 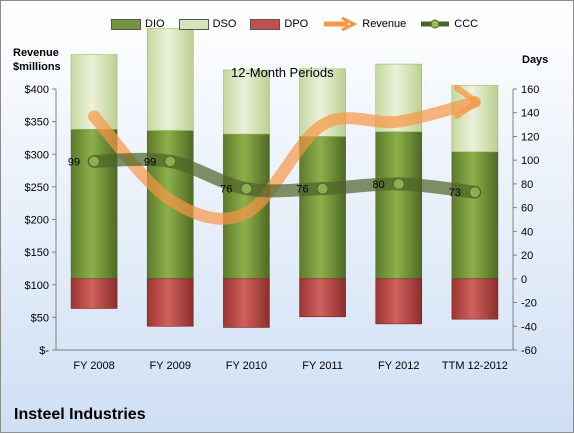 What do you see at coordinates (529, 351) in the screenshot?
I see `y-right-tick-label: -60` at bounding box center [529, 351].